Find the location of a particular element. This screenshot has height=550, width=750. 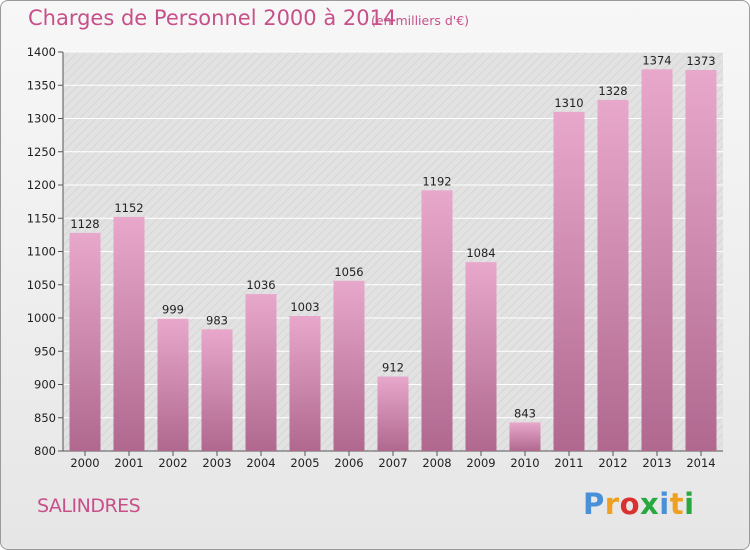

logo-letter: r is located at coordinates (612, 504).